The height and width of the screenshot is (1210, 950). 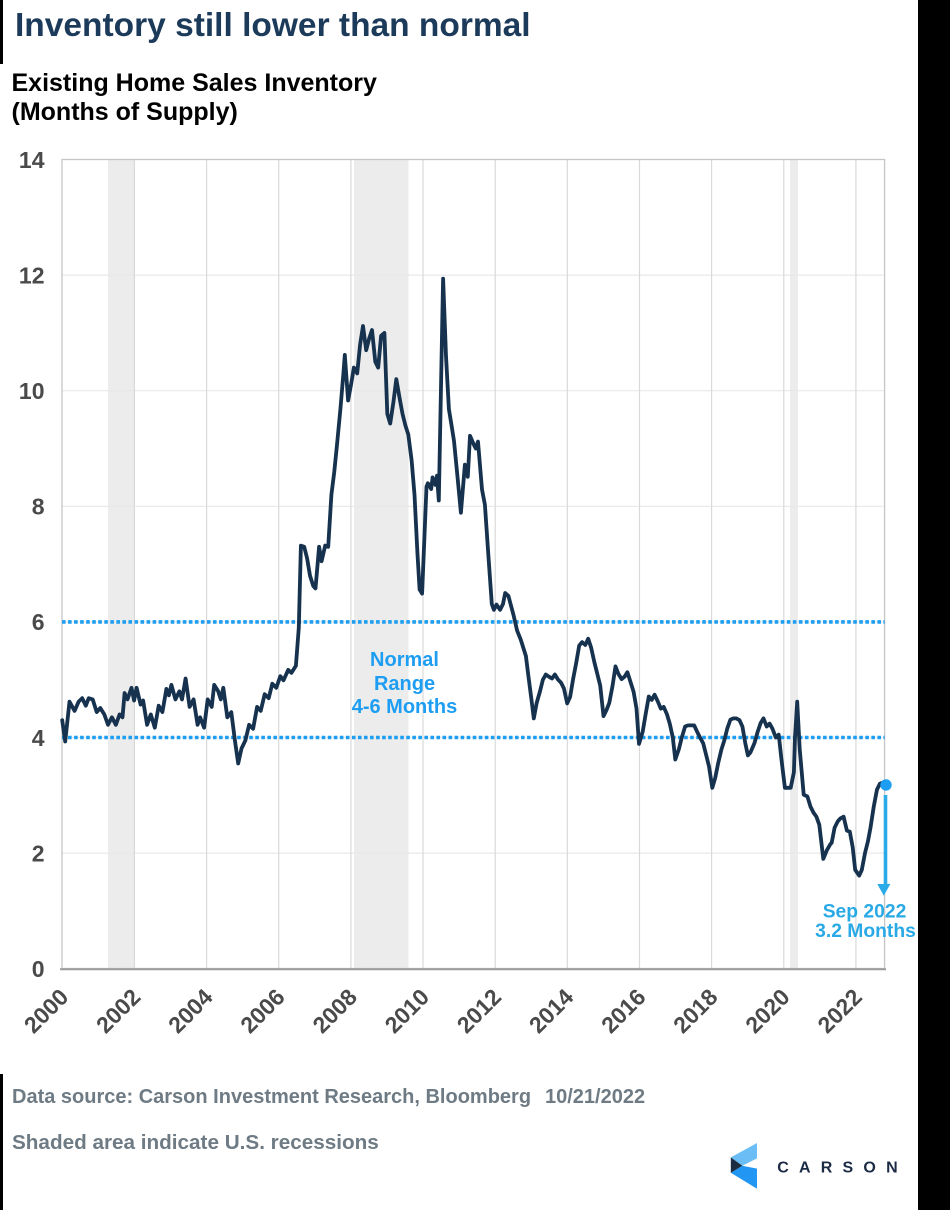 What do you see at coordinates (190, 1011) in the screenshot?
I see `svg-text: 2004` at bounding box center [190, 1011].